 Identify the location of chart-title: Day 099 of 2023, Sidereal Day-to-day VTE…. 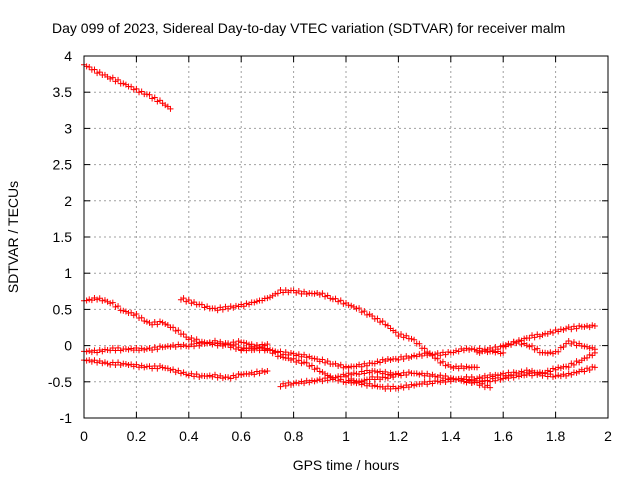
(308, 28).